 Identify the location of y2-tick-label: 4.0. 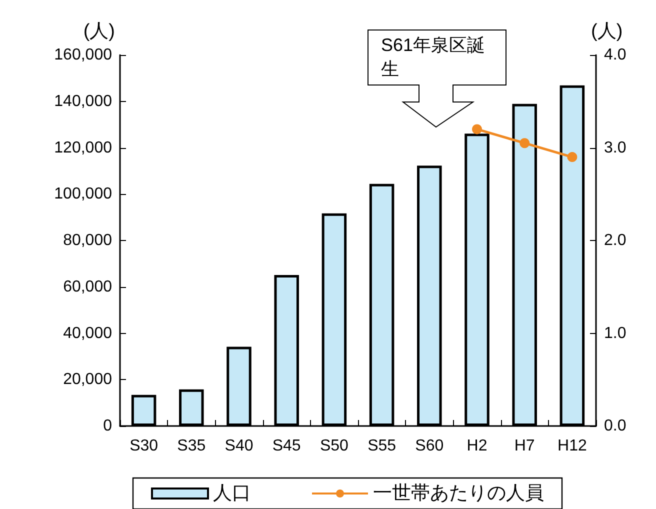
(615, 55).